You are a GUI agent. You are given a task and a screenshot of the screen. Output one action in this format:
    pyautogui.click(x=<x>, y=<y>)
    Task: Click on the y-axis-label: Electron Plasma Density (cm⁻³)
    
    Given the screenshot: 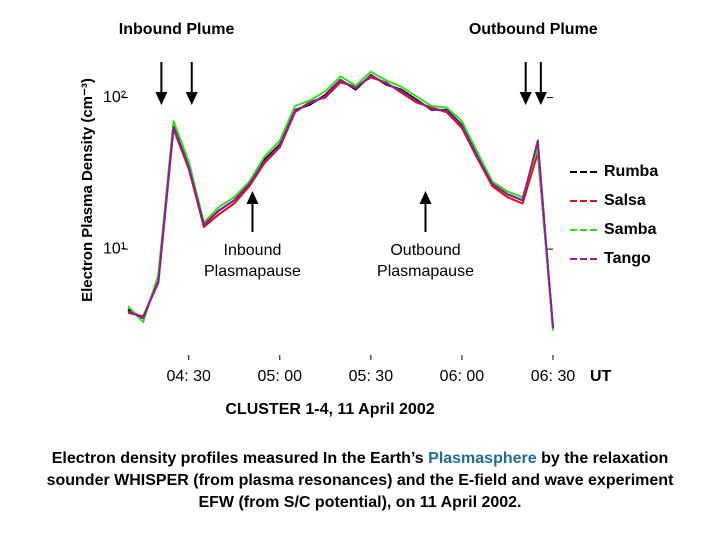 What is the action you would take?
    pyautogui.click(x=87, y=190)
    